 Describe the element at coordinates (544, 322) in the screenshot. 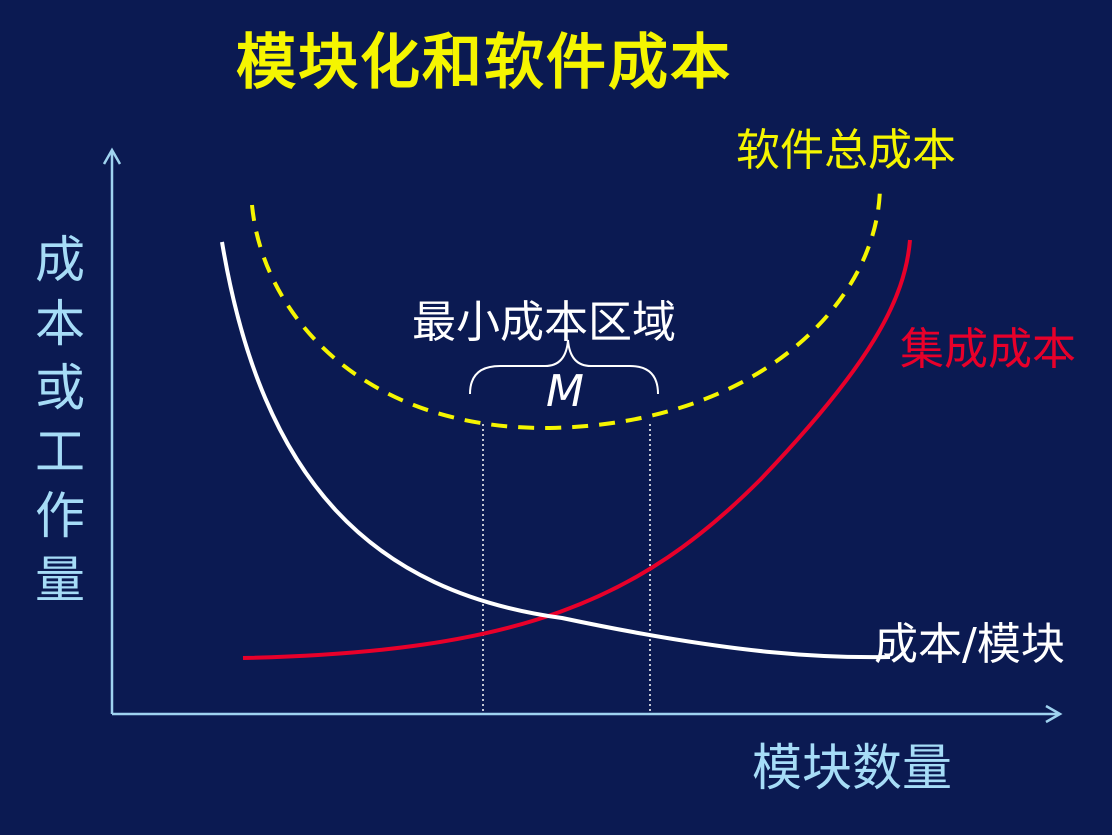

I see `min-cost-region-label: 最小成本区域` at that location.